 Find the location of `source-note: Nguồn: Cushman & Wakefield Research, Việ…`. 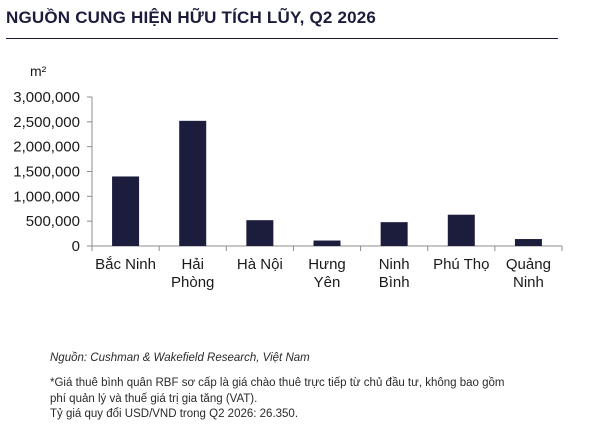

source-note: Nguồn: Cushman & Wakefield Research, Việ… is located at coordinates (180, 358).